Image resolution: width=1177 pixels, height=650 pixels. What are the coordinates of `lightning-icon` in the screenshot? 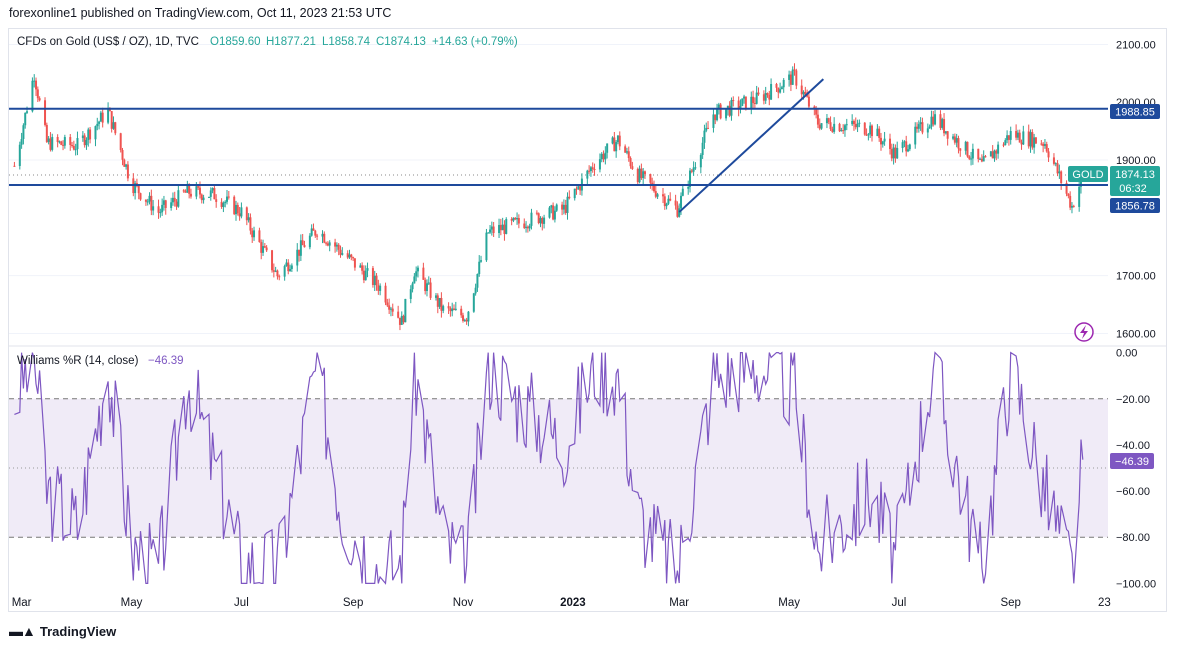 It's located at (1084, 332).